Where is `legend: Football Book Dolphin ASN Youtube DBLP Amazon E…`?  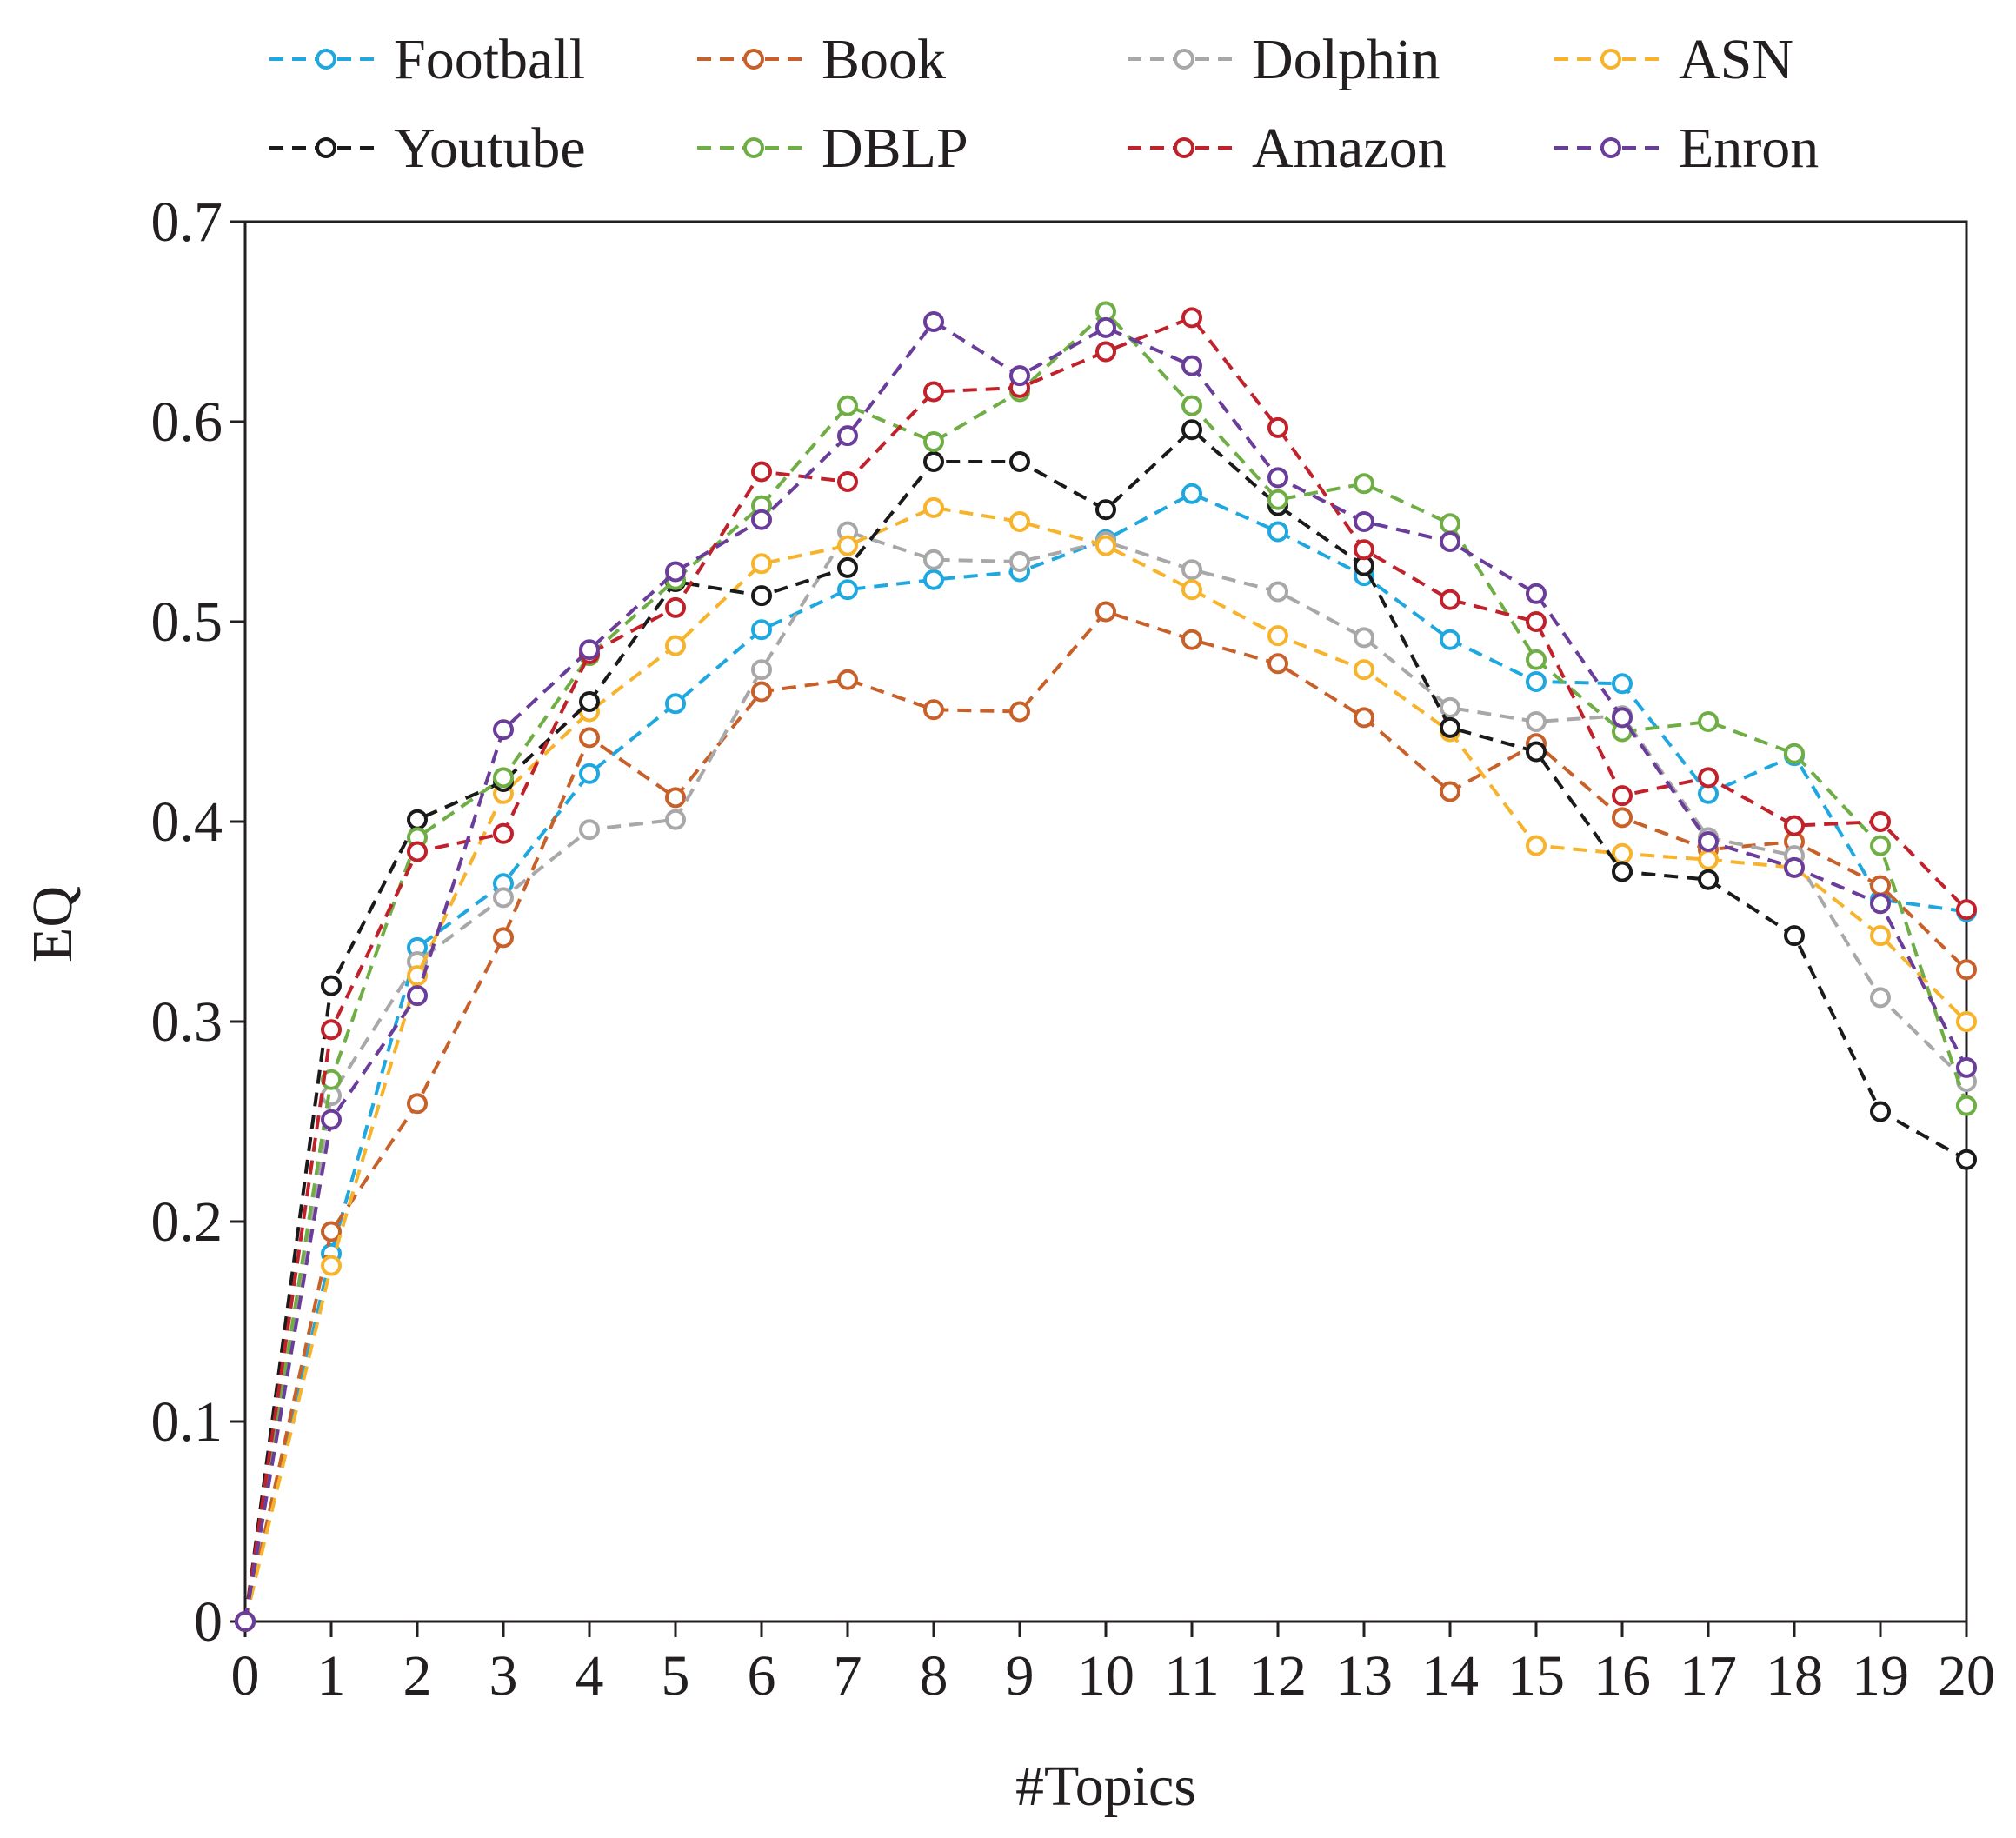
legend: Football Book Dolphin ASN Youtube DBLP Amazon E… is located at coordinates (1044, 104).